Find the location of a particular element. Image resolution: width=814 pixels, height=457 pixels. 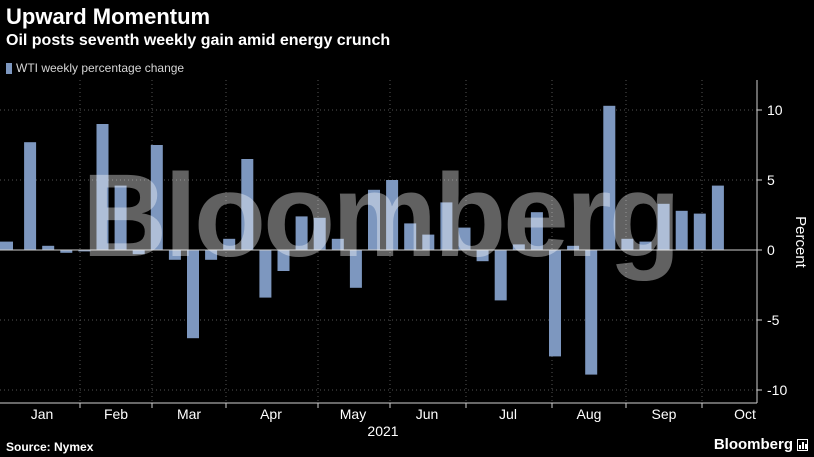

brand-logo: Bloomberg is located at coordinates (761, 444).